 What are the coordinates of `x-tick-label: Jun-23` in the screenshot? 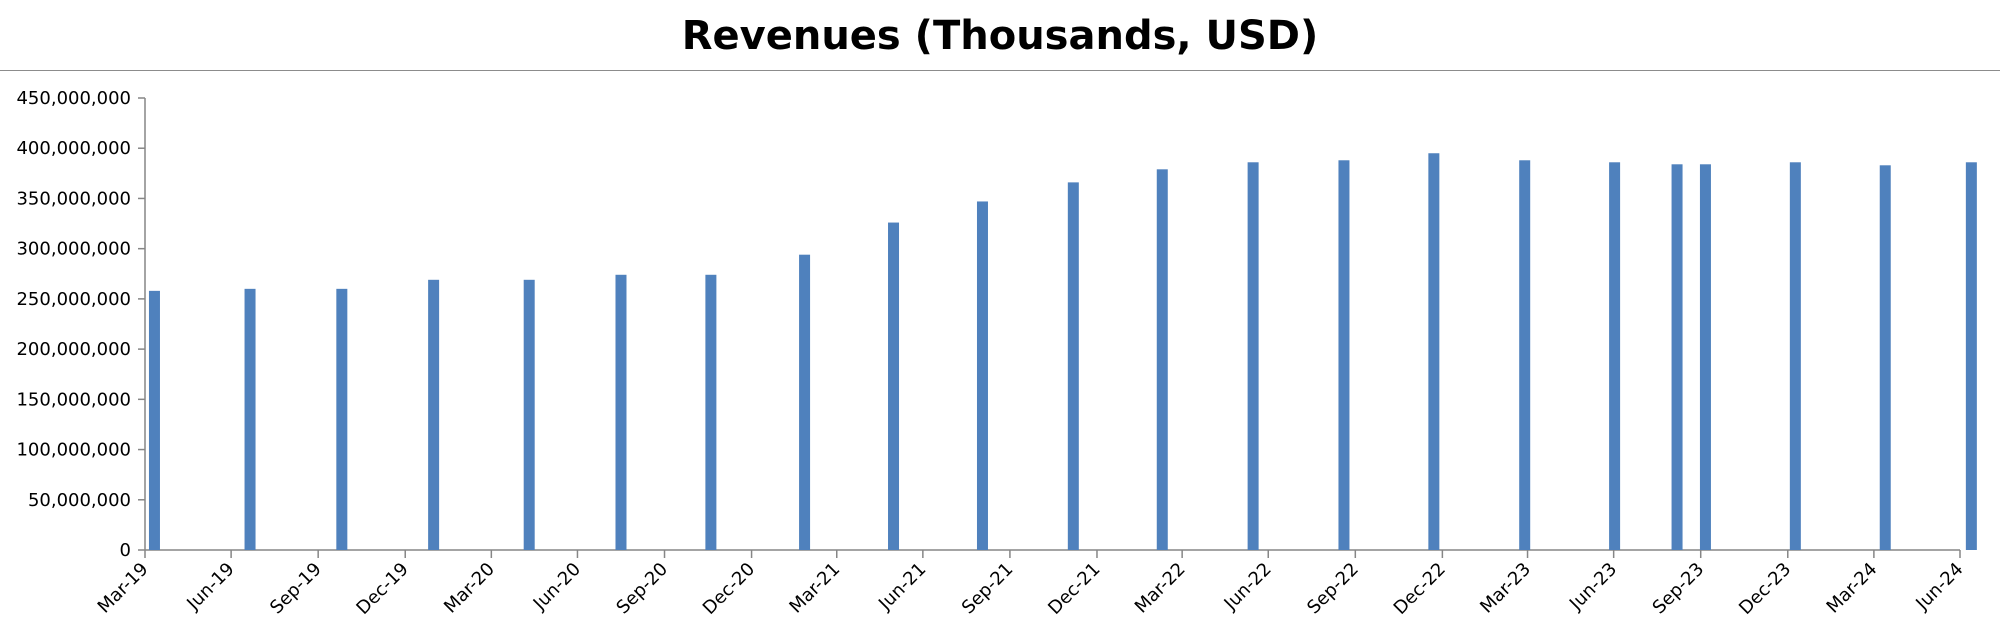 It's located at (1593, 587).